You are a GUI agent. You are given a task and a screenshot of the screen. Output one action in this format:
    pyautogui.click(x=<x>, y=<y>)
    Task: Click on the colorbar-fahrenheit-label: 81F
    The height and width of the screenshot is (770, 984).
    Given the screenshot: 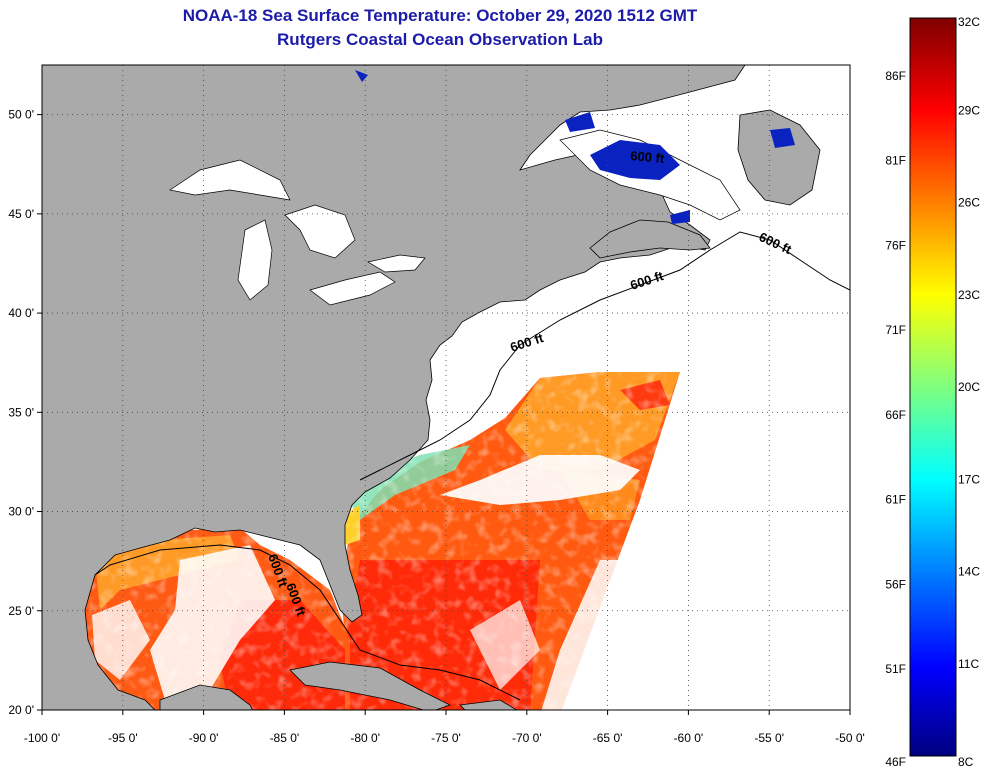 What is the action you would take?
    pyautogui.click(x=895, y=161)
    